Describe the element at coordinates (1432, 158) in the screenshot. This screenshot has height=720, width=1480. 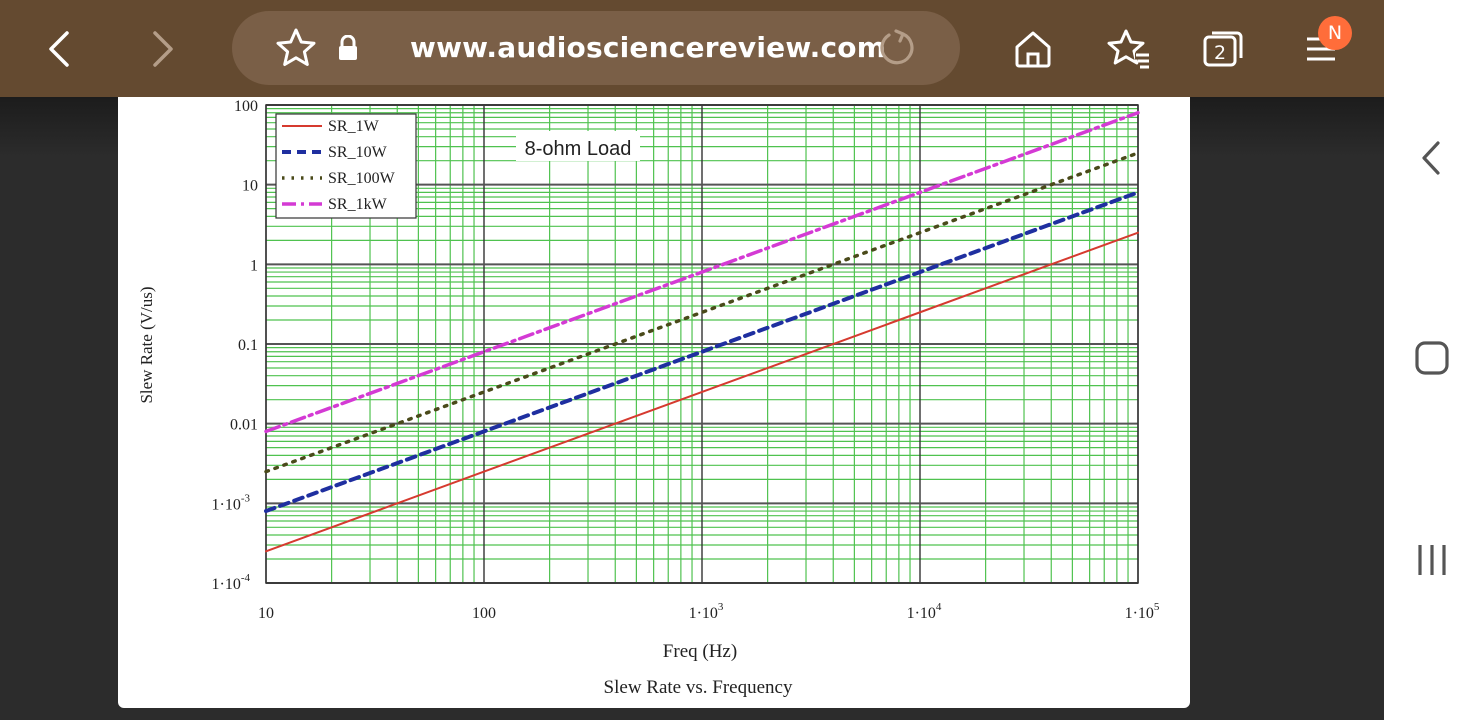
I see `back-icon` at that location.